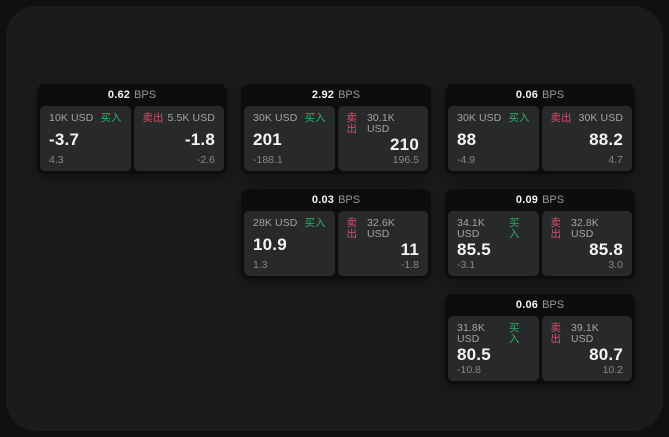  Describe the element at coordinates (527, 200) in the screenshot. I see `bps-value: 0.09` at that location.